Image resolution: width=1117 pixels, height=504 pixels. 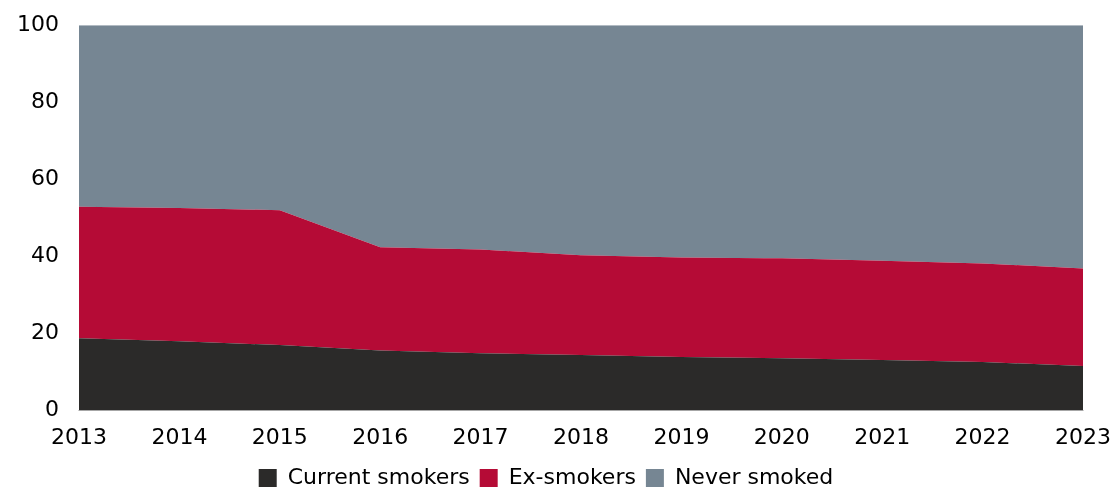 I want to click on y-tick-label: 100, so click(x=37, y=23).